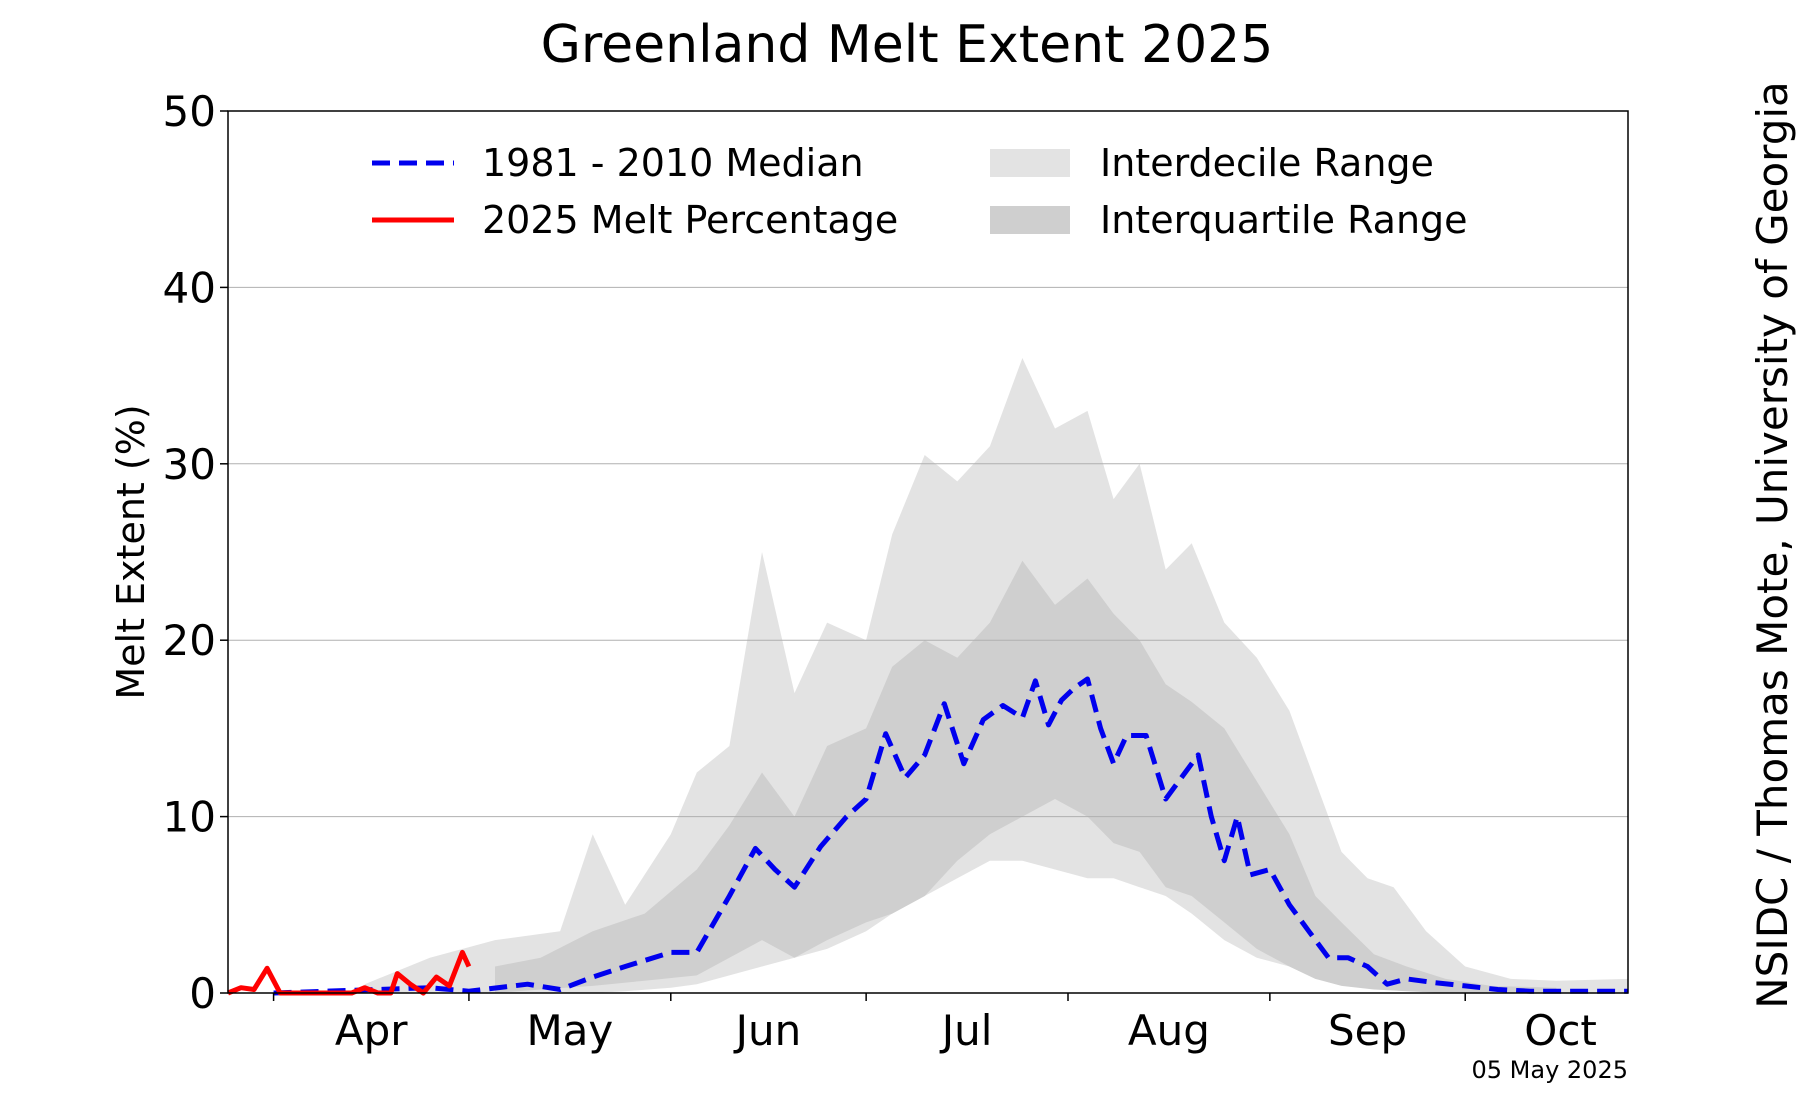  What do you see at coordinates (1560, 1030) in the screenshot?
I see `x-tick-label: Oct` at bounding box center [1560, 1030].